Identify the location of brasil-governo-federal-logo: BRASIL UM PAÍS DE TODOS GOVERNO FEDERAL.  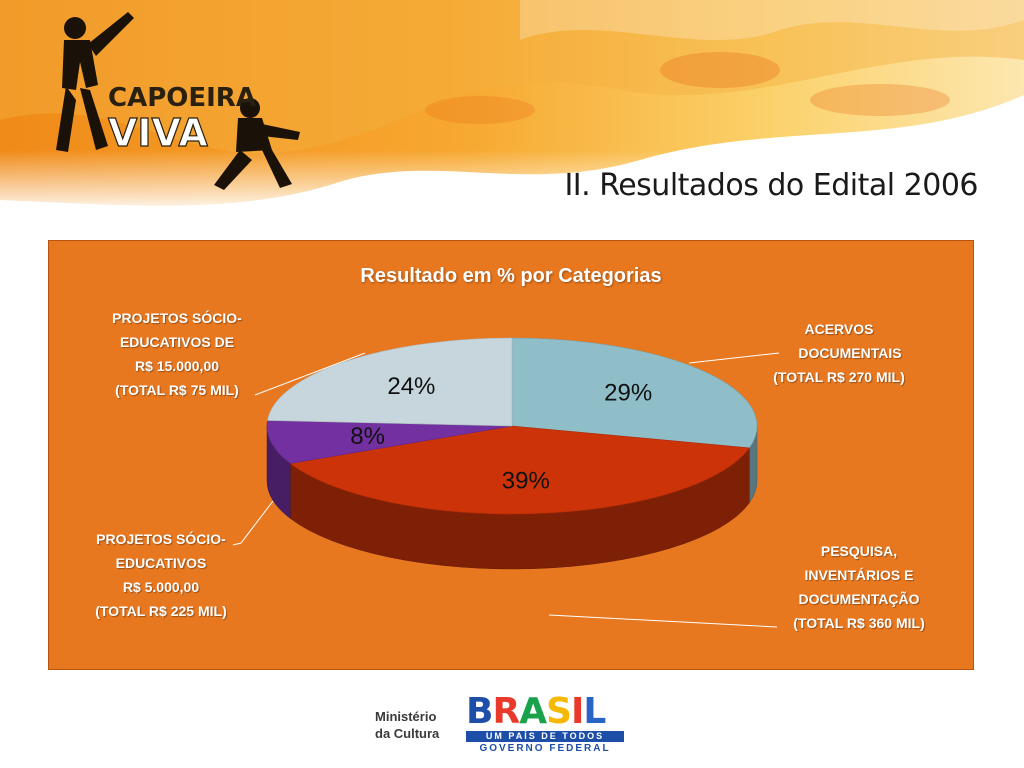
(546, 724).